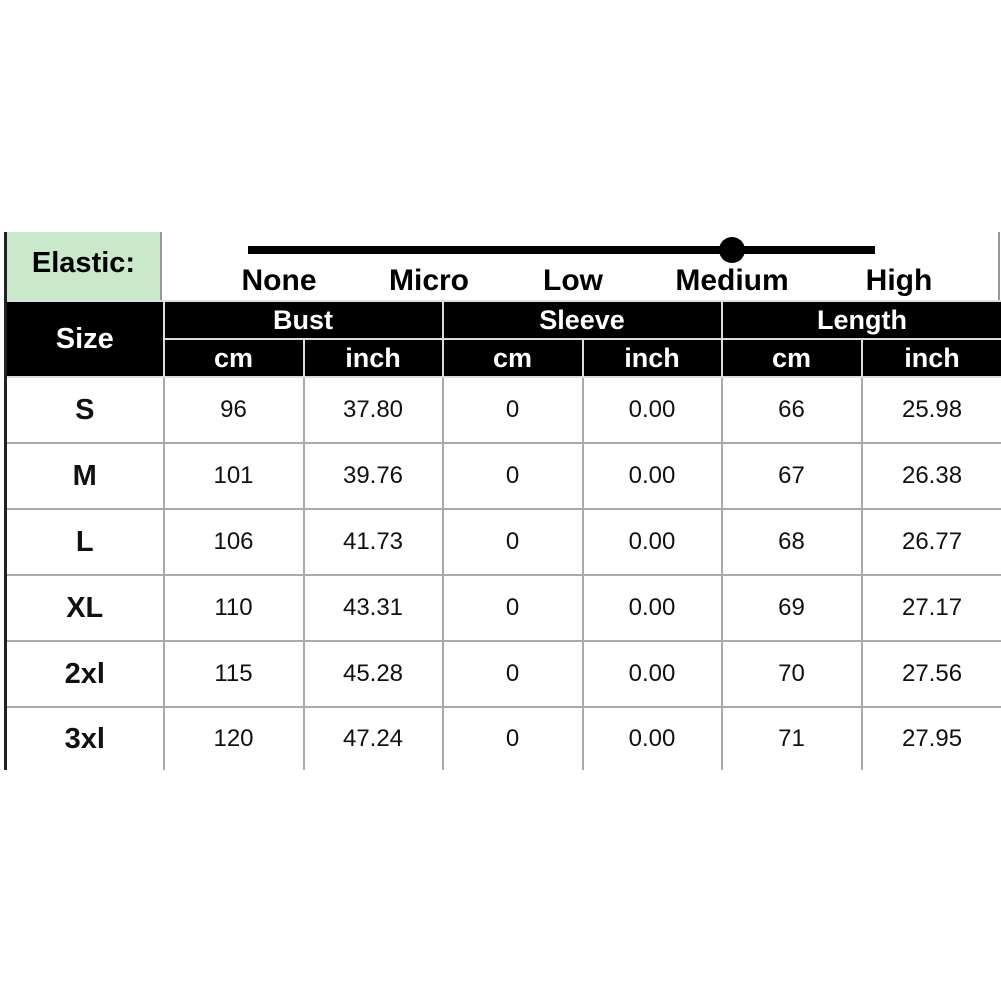  What do you see at coordinates (84, 542) in the screenshot?
I see `size-cell: L` at bounding box center [84, 542].